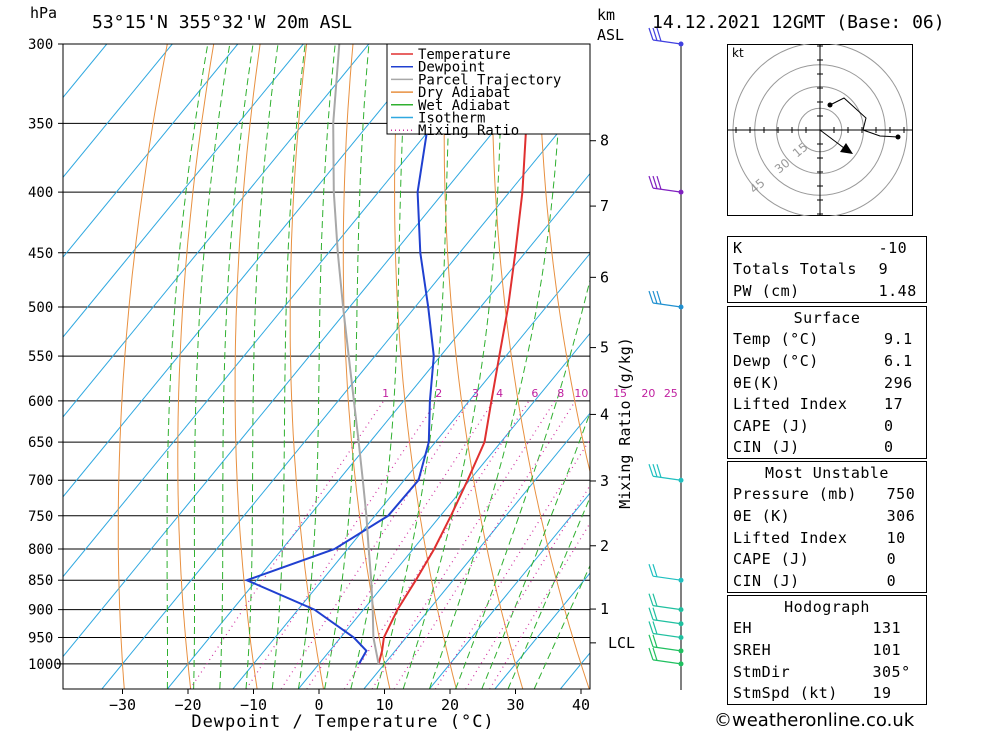  Describe the element at coordinates (534, 393) in the screenshot. I see `mixing-ratio-label: 6` at that location.